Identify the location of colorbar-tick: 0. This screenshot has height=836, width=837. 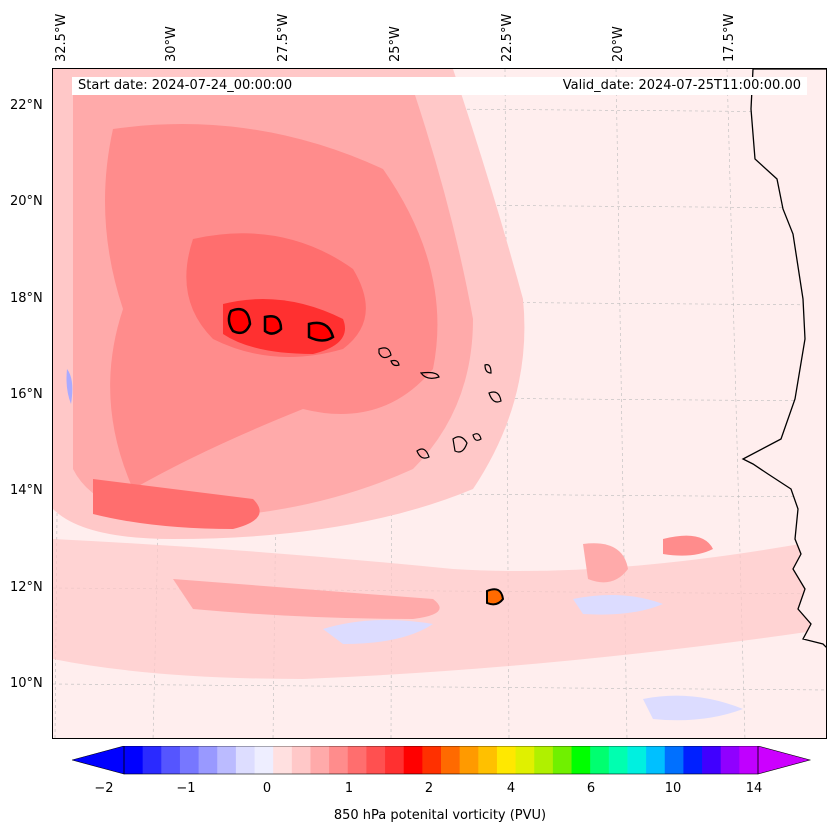
(267, 788).